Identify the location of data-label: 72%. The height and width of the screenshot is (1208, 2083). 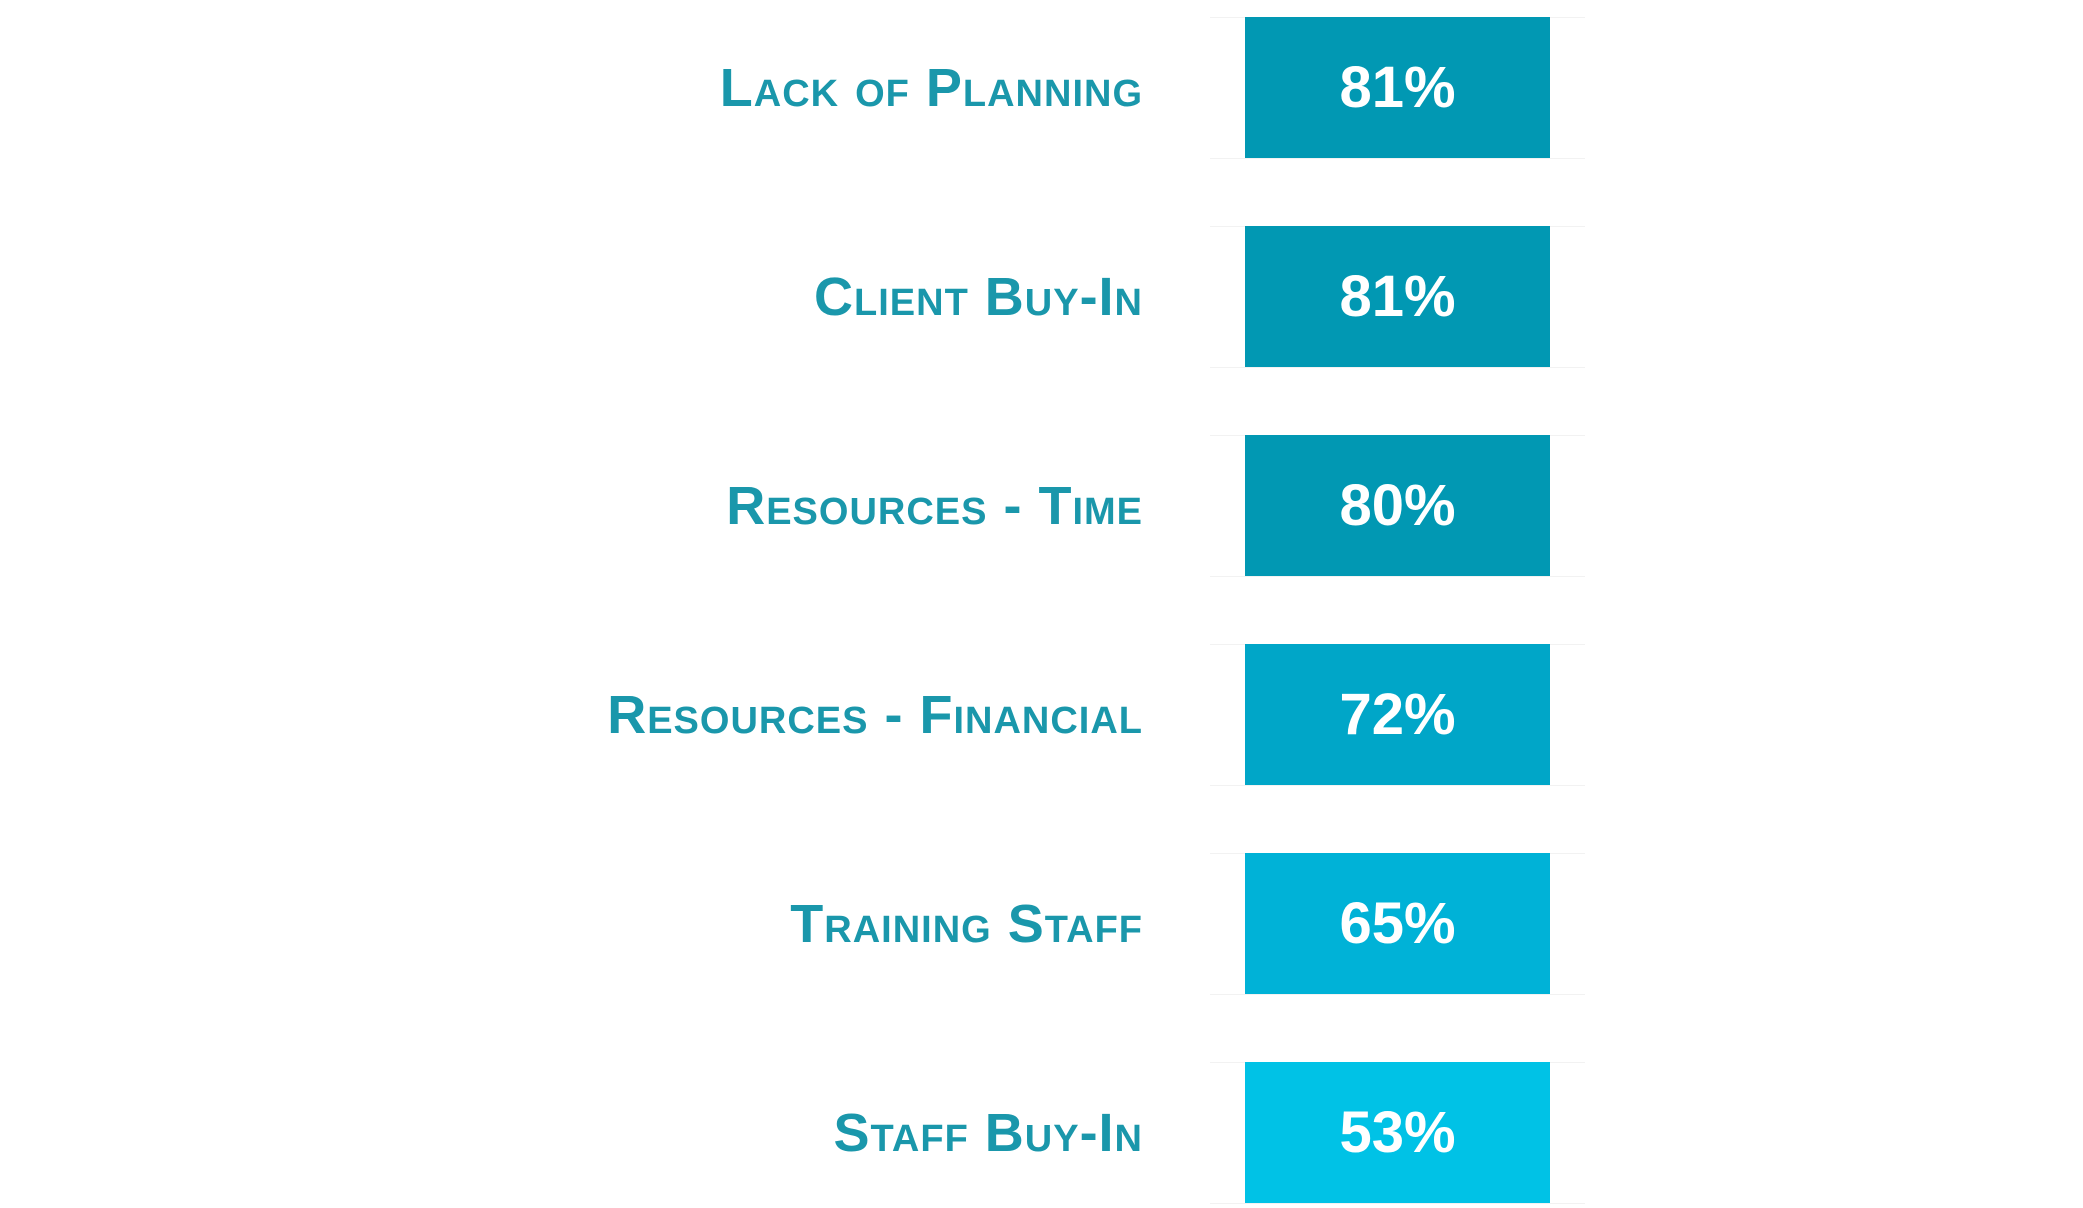
(1397, 714).